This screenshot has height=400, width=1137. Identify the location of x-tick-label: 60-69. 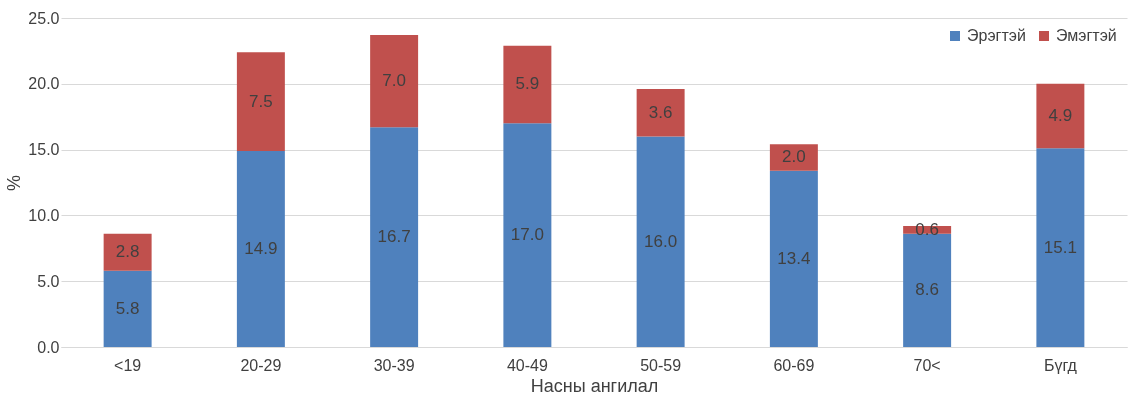
(794, 365).